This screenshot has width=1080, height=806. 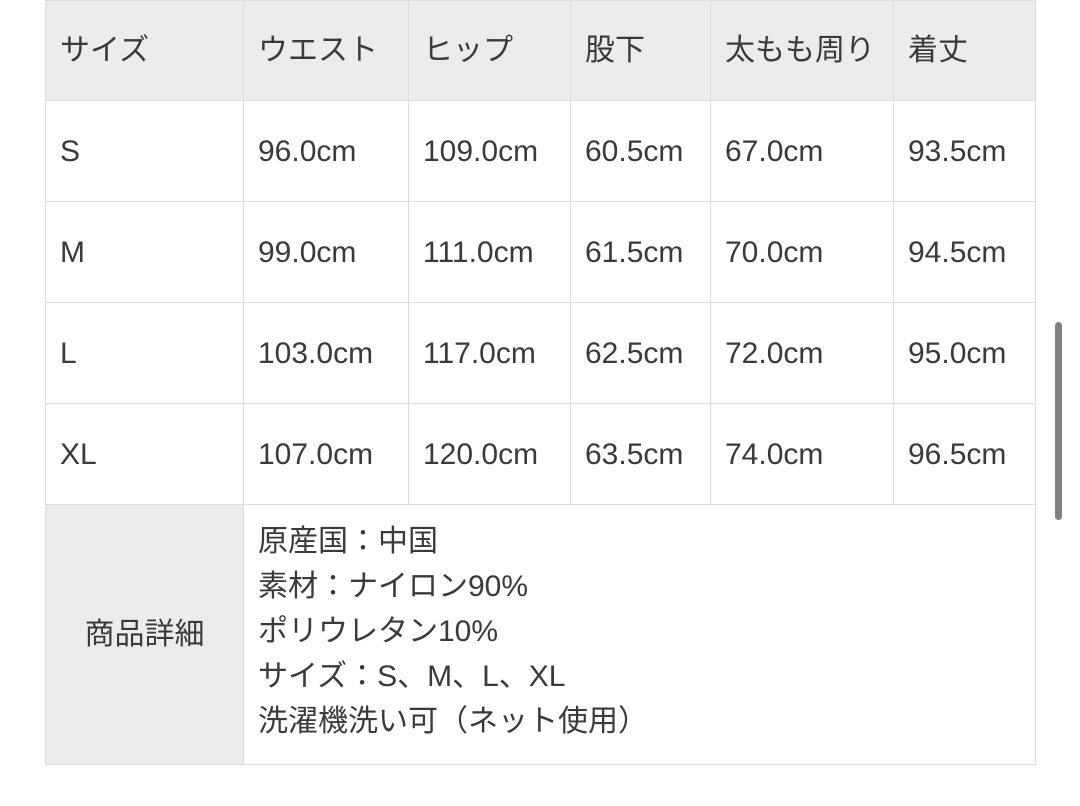 I want to click on column-header-waist: ウエスト, so click(x=326, y=50).